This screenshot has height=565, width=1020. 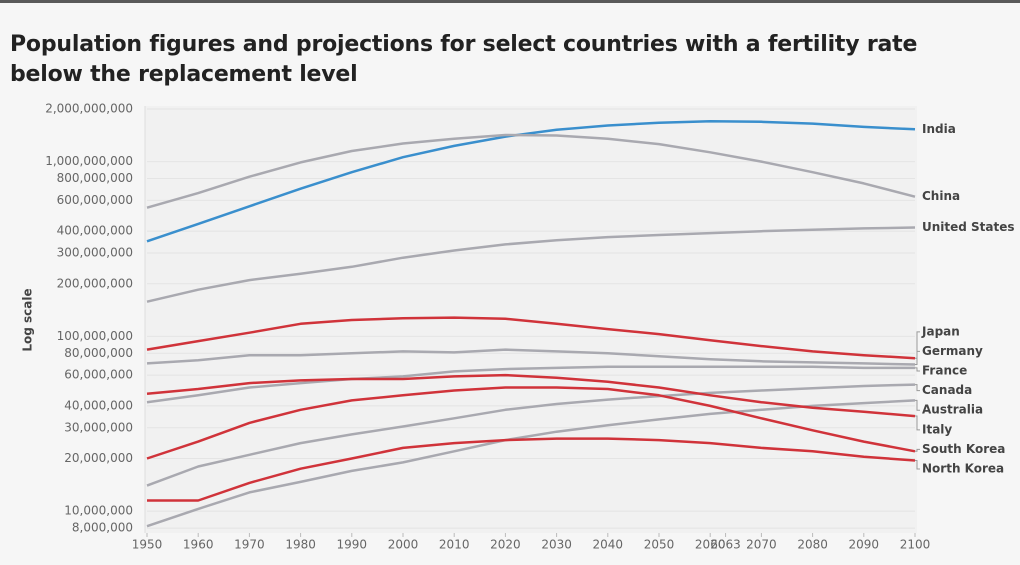 What do you see at coordinates (147, 545) in the screenshot?
I see `x-tick-label: 1950` at bounding box center [147, 545].